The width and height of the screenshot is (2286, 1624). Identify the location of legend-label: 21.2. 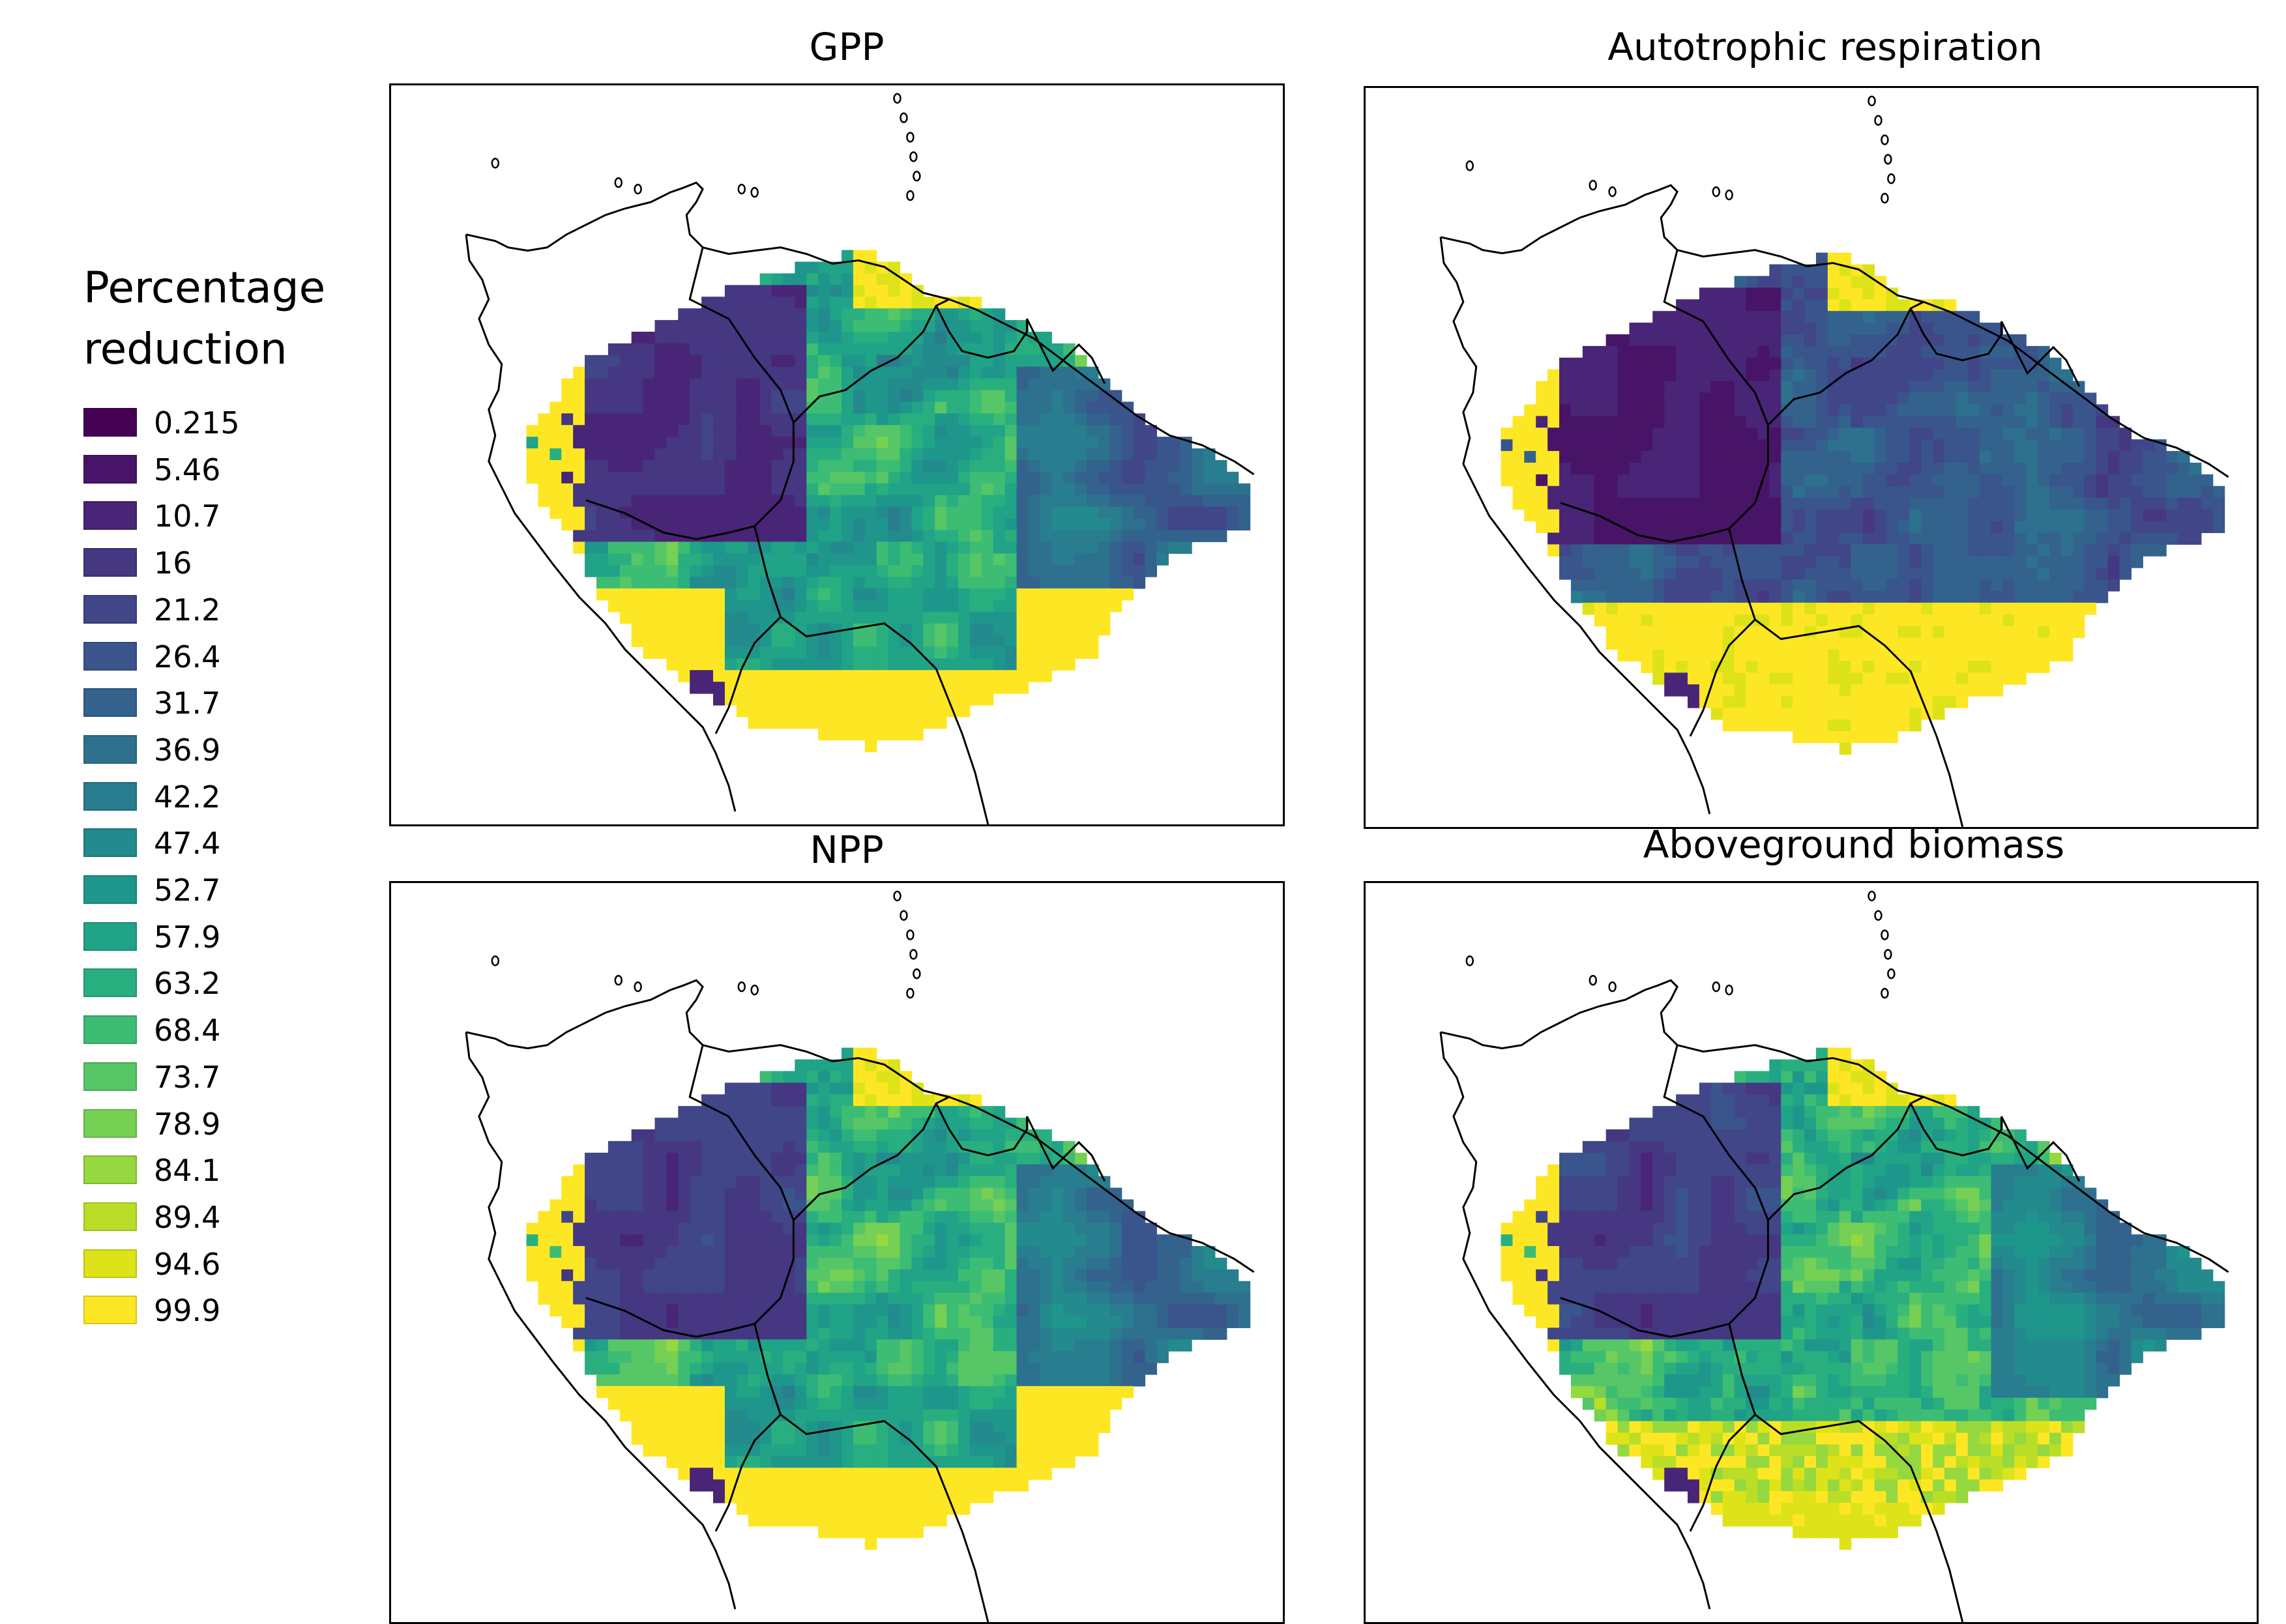
(187, 610).